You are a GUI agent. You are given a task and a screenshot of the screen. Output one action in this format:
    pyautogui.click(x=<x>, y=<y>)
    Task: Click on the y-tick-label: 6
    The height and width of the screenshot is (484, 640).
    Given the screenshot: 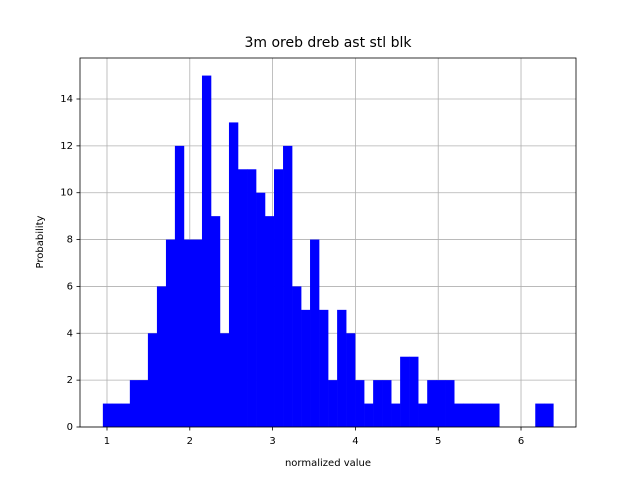 What is the action you would take?
    pyautogui.click(x=70, y=286)
    